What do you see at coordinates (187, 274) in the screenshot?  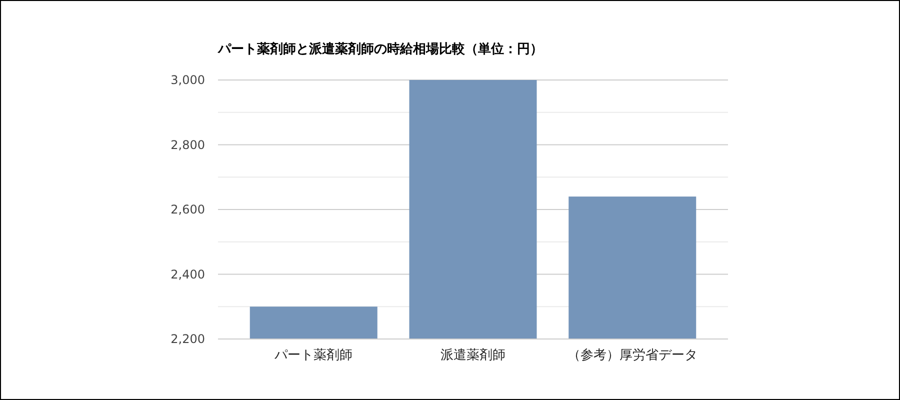 I see `y-tick-label: 2,400` at bounding box center [187, 274].